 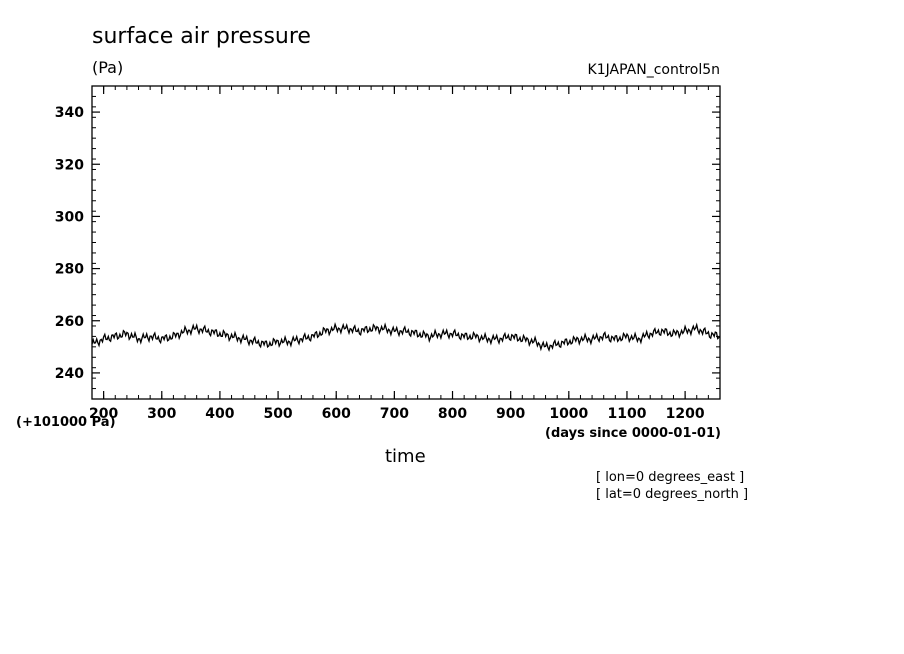 What do you see at coordinates (161, 414) in the screenshot?
I see `x-tick-label: 300` at bounding box center [161, 414].